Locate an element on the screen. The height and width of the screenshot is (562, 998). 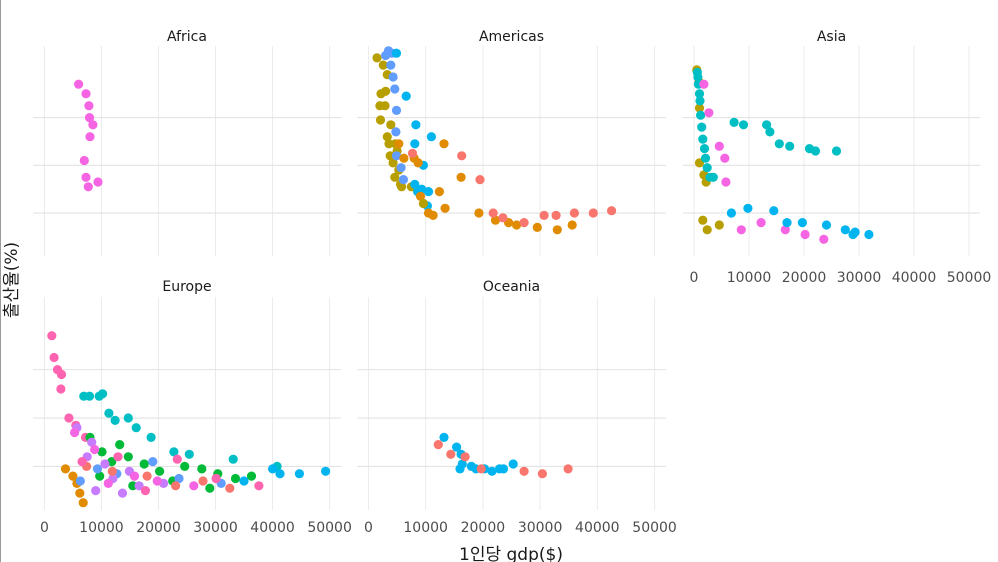
panel-europe: Europe 0 10000 20000 30000 40000 50000 is located at coordinates (192, 407).